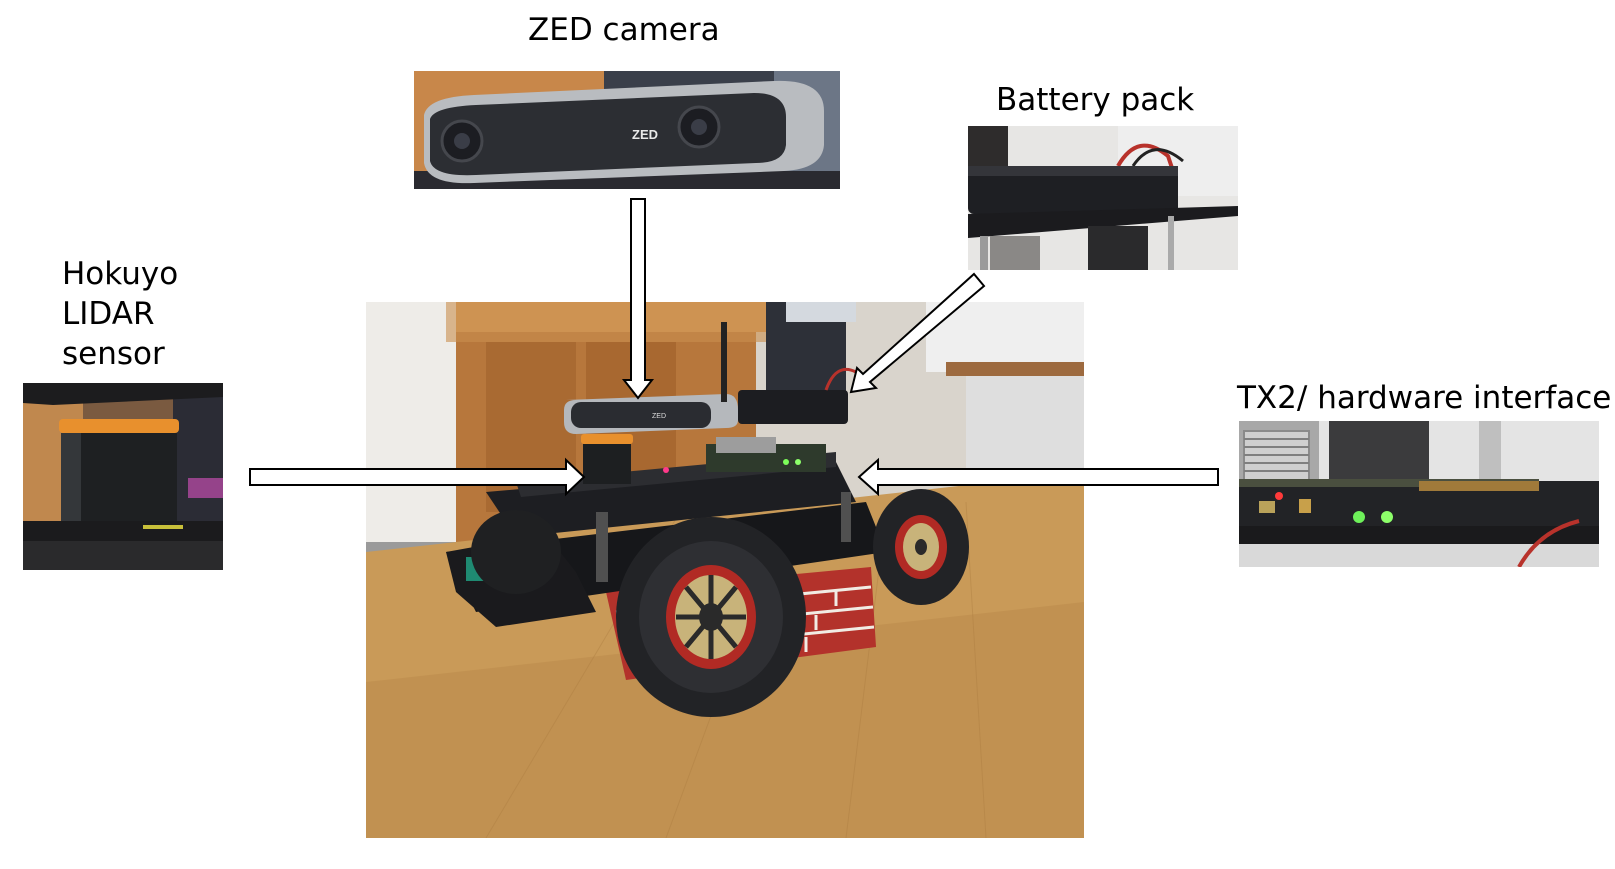 This screenshot has width=1615, height=869. Describe the element at coordinates (417, 477) in the screenshot. I see `lidar-arrow` at that location.